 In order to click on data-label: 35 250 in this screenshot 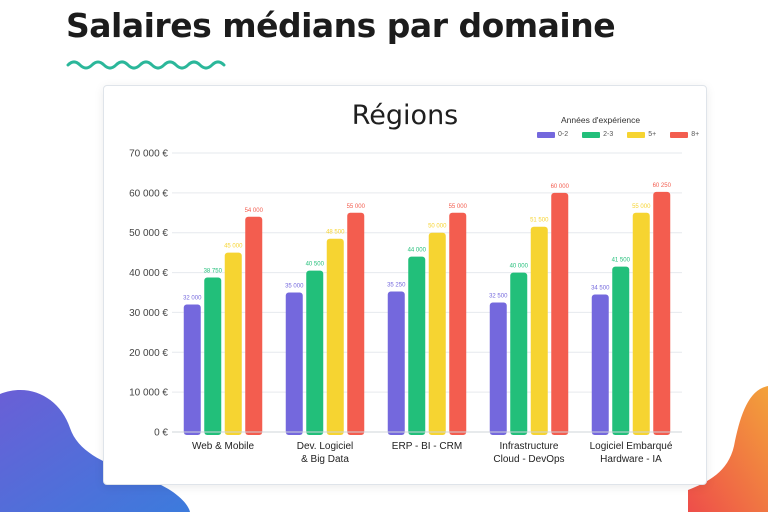, I will do `click(396, 286)`.